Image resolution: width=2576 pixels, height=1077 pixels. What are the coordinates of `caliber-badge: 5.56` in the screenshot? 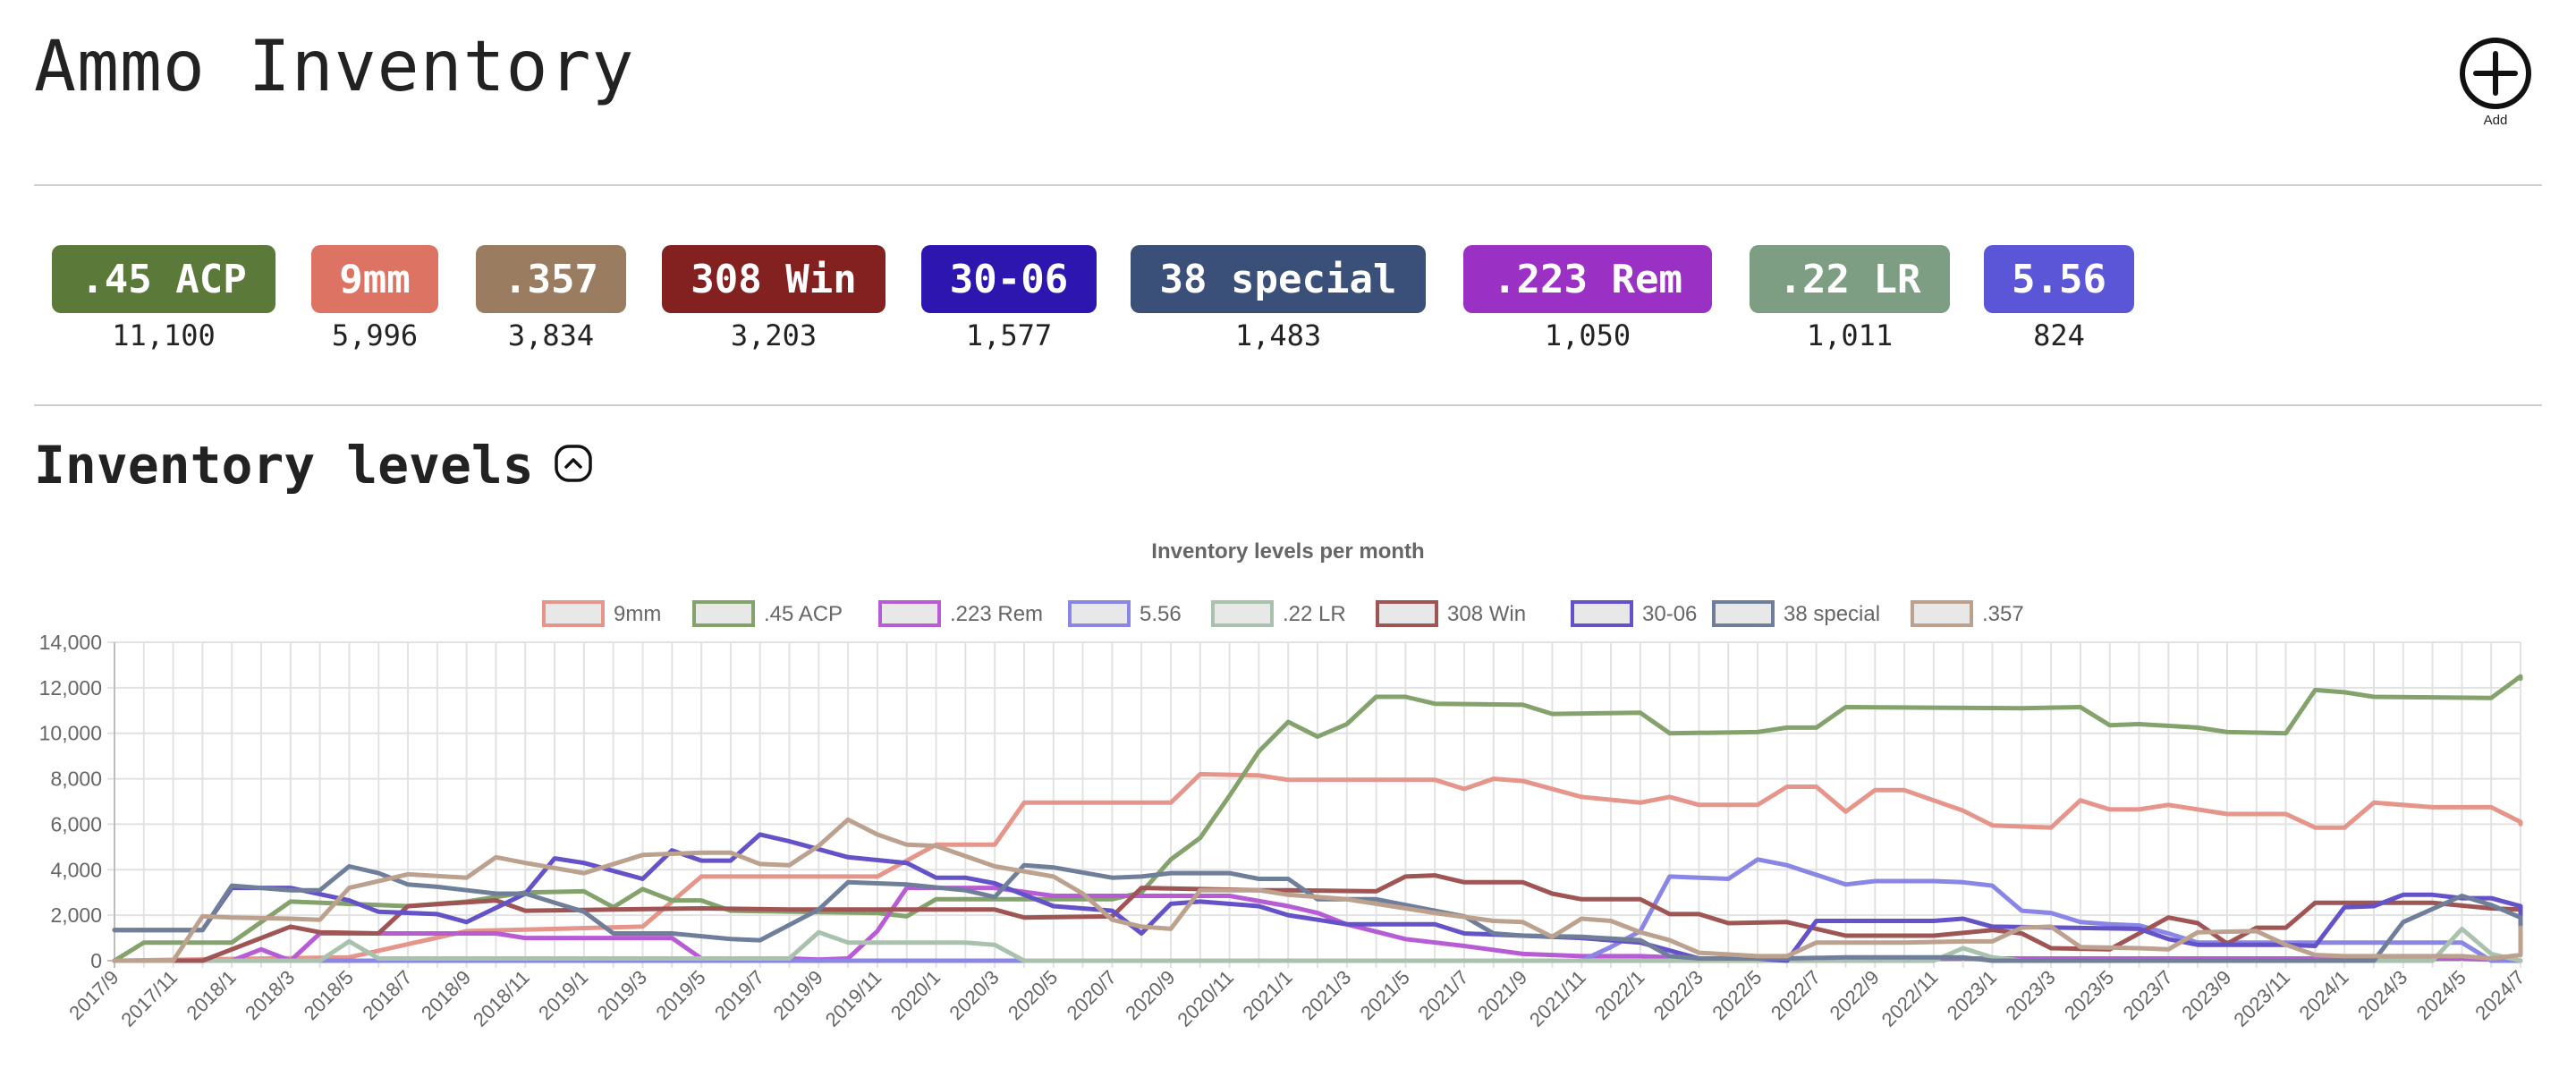 It's located at (2059, 279).